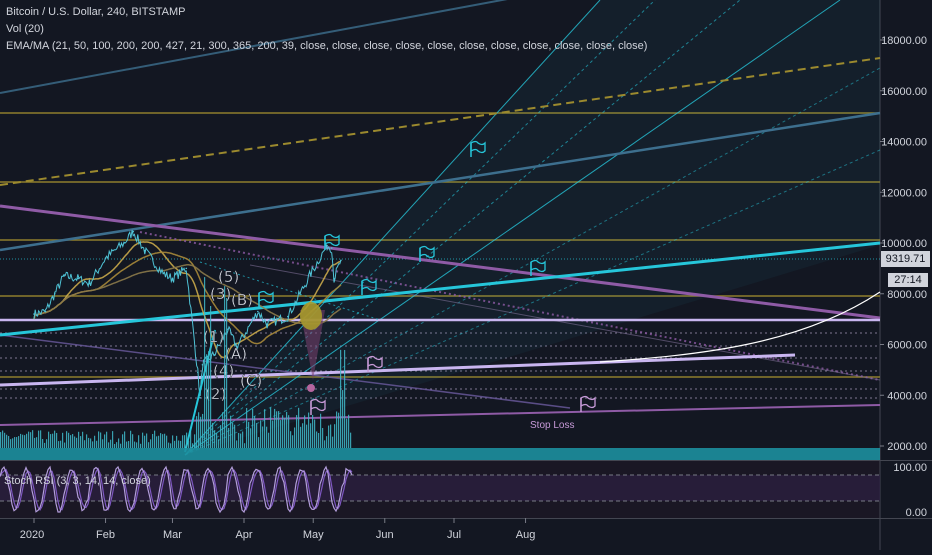 This screenshot has width=932, height=555. I want to click on price-tick-label-3: 8000.00, so click(907, 295).